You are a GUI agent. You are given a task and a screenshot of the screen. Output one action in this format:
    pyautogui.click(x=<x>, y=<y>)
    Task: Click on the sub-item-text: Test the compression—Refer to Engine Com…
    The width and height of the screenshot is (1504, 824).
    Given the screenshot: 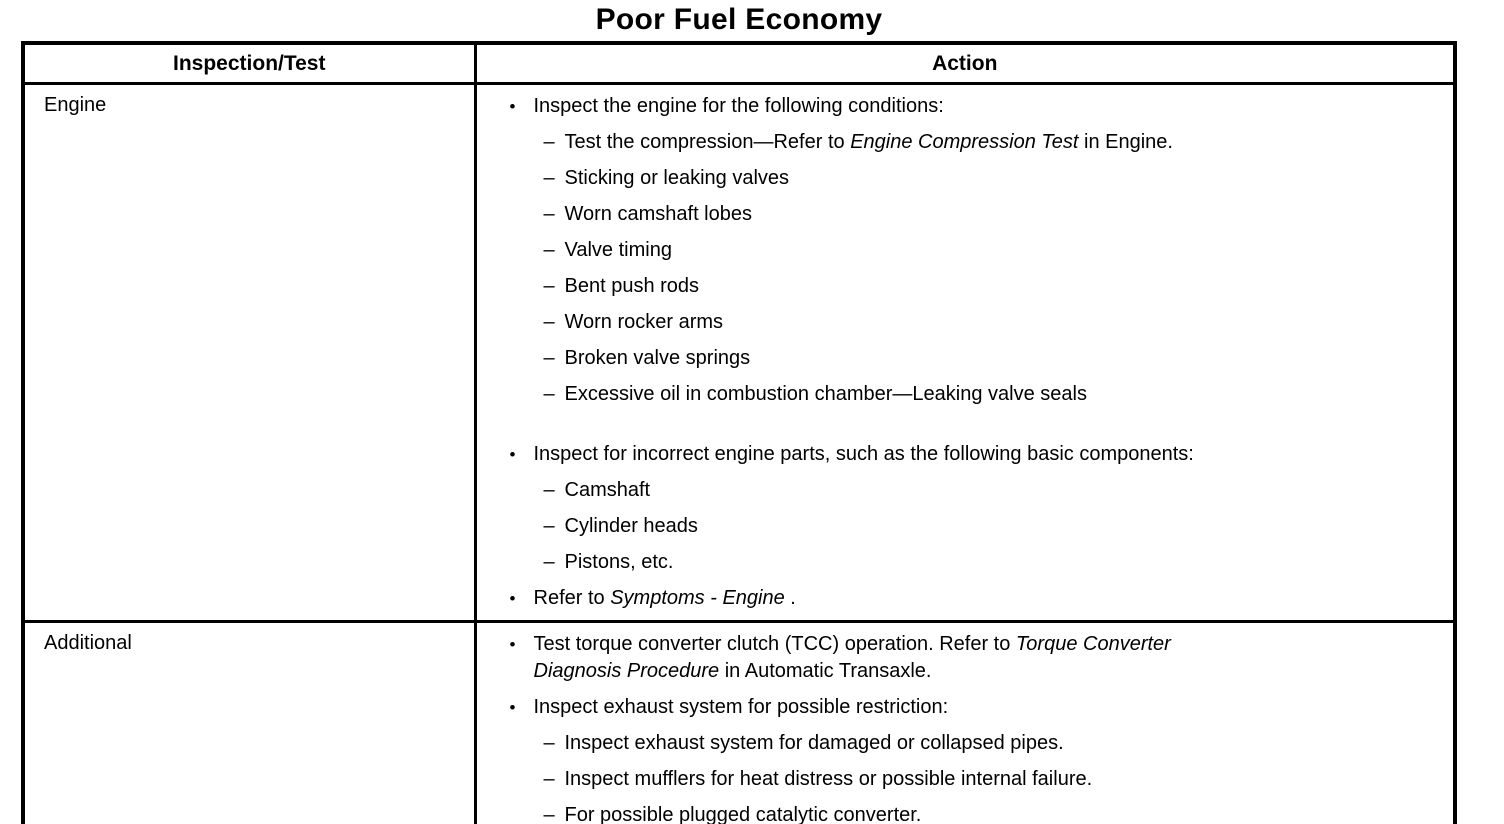 What is the action you would take?
    pyautogui.click(x=868, y=142)
    